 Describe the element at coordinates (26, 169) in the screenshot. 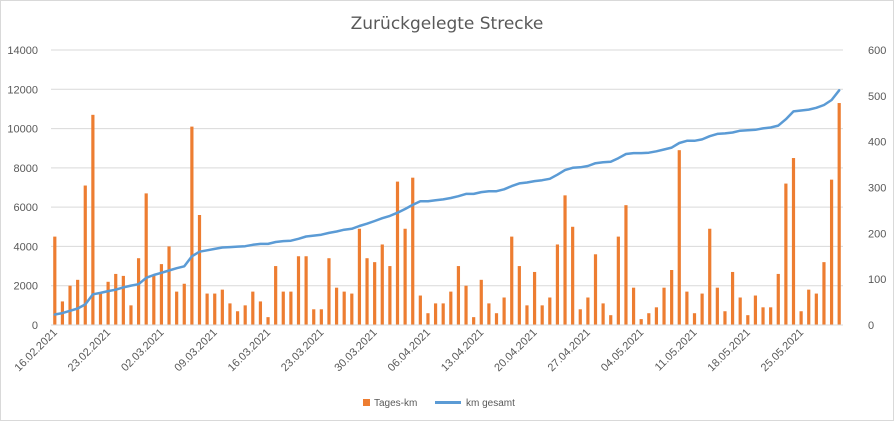

I see `y-tick-label-left: 8000` at that location.